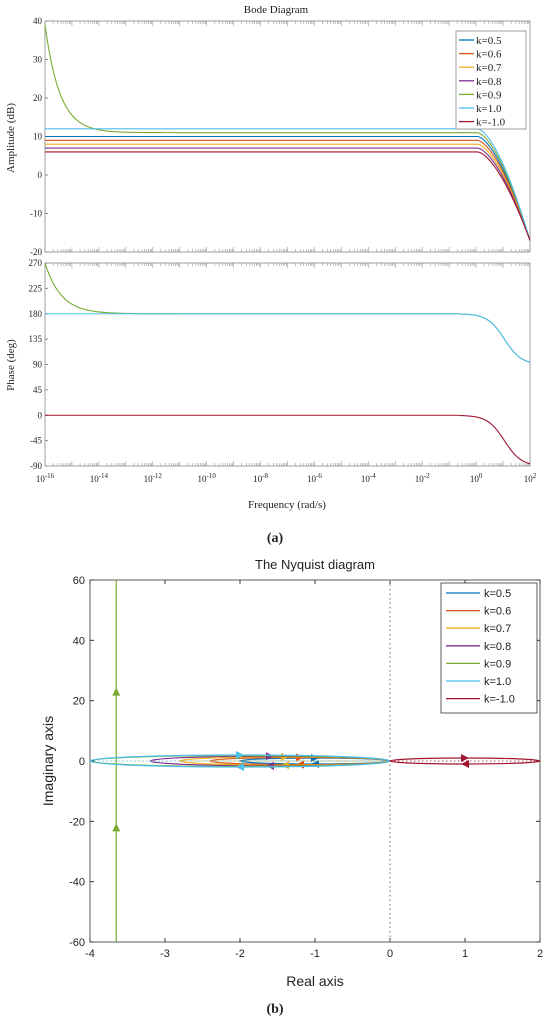 This screenshot has height=1022, width=550. I want to click on caption-b: (b), so click(274, 1009).